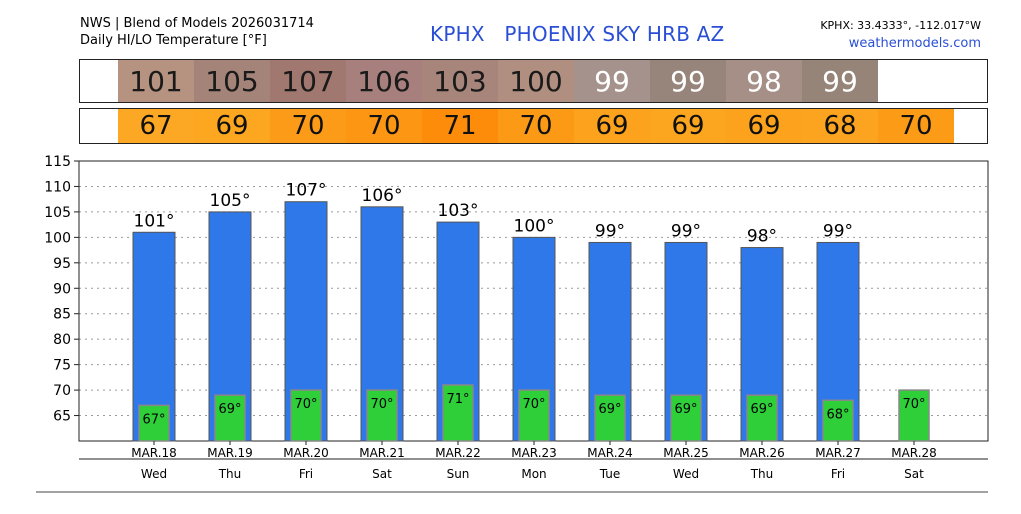  Describe the element at coordinates (610, 453) in the screenshot. I see `x-date-label: MAR.24` at that location.